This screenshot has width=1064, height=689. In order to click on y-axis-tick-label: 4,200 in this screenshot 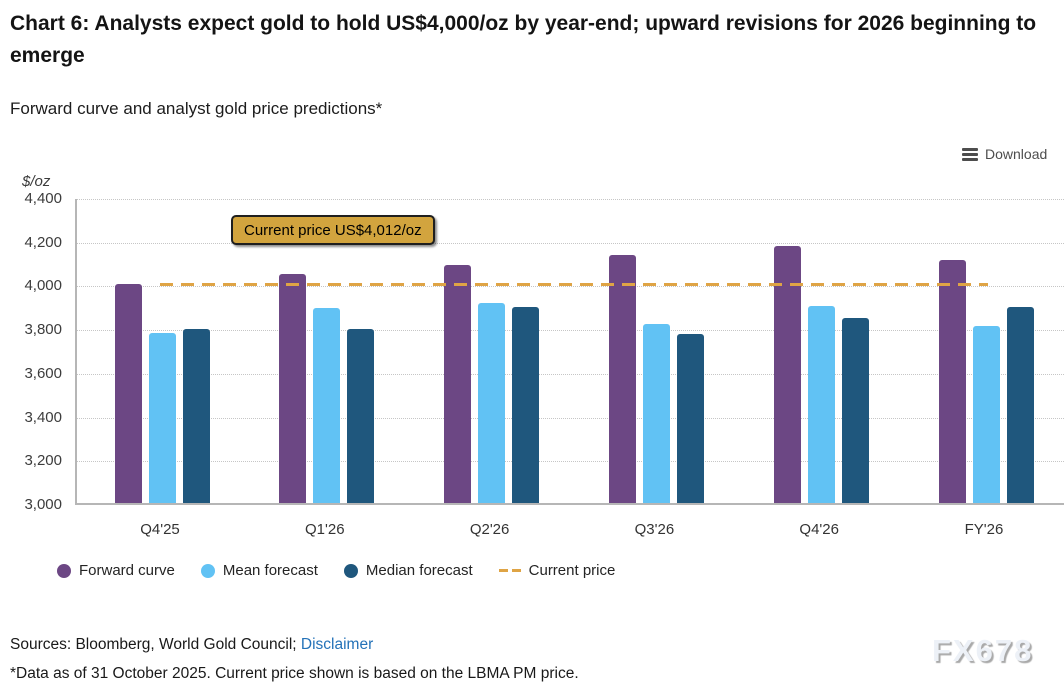, I will do `click(43, 242)`.